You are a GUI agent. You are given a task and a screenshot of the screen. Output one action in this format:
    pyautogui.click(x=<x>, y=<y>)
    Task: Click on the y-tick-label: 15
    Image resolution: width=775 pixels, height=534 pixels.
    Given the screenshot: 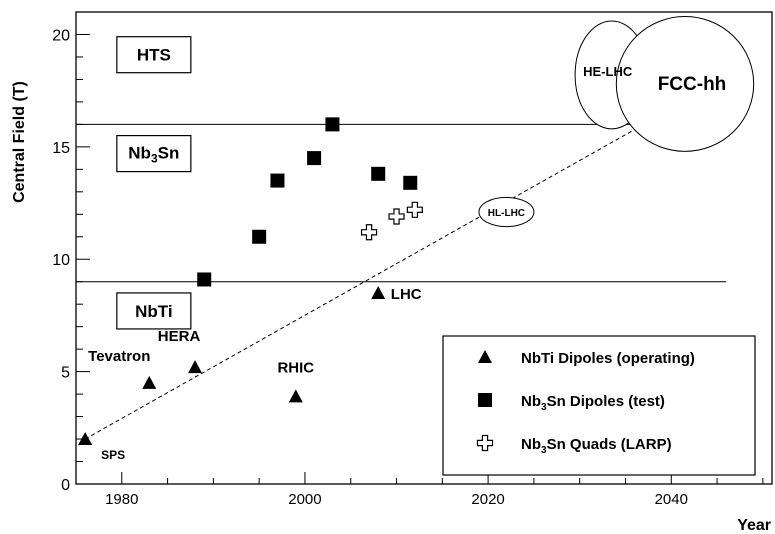 What is the action you would take?
    pyautogui.click(x=61, y=148)
    